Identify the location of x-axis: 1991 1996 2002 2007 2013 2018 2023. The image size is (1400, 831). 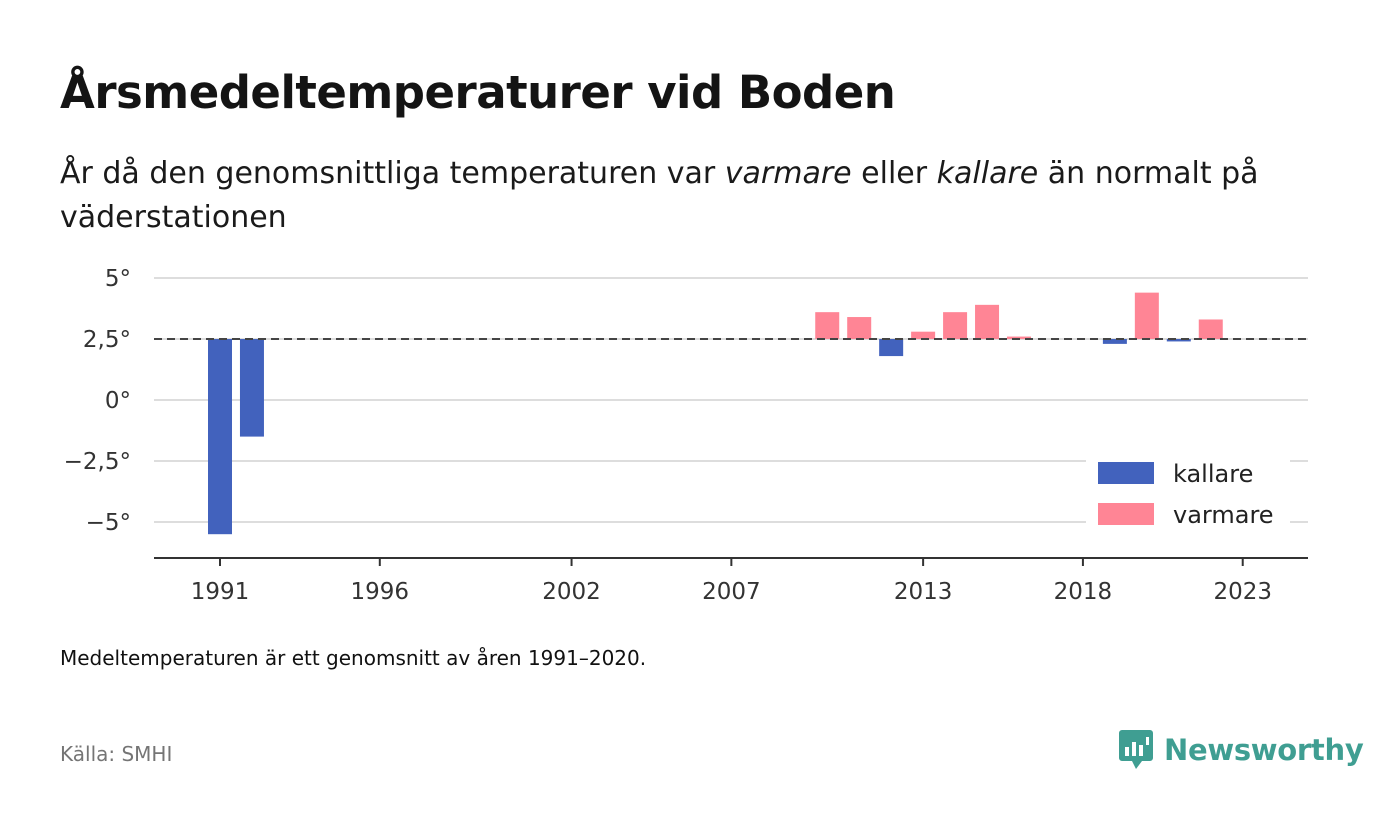
(731, 581).